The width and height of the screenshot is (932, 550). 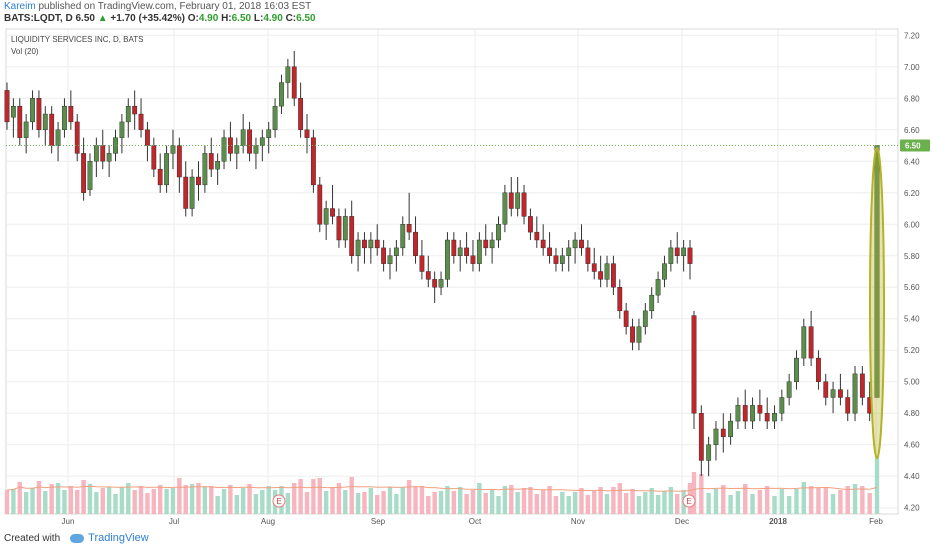 What do you see at coordinates (68, 521) in the screenshot?
I see `x-tick-label: Jun` at bounding box center [68, 521].